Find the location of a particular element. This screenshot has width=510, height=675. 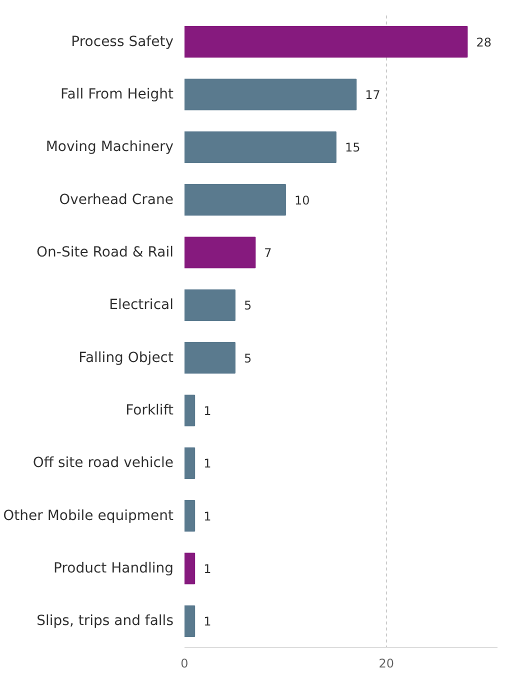

x-tick-label: 20 is located at coordinates (386, 663).